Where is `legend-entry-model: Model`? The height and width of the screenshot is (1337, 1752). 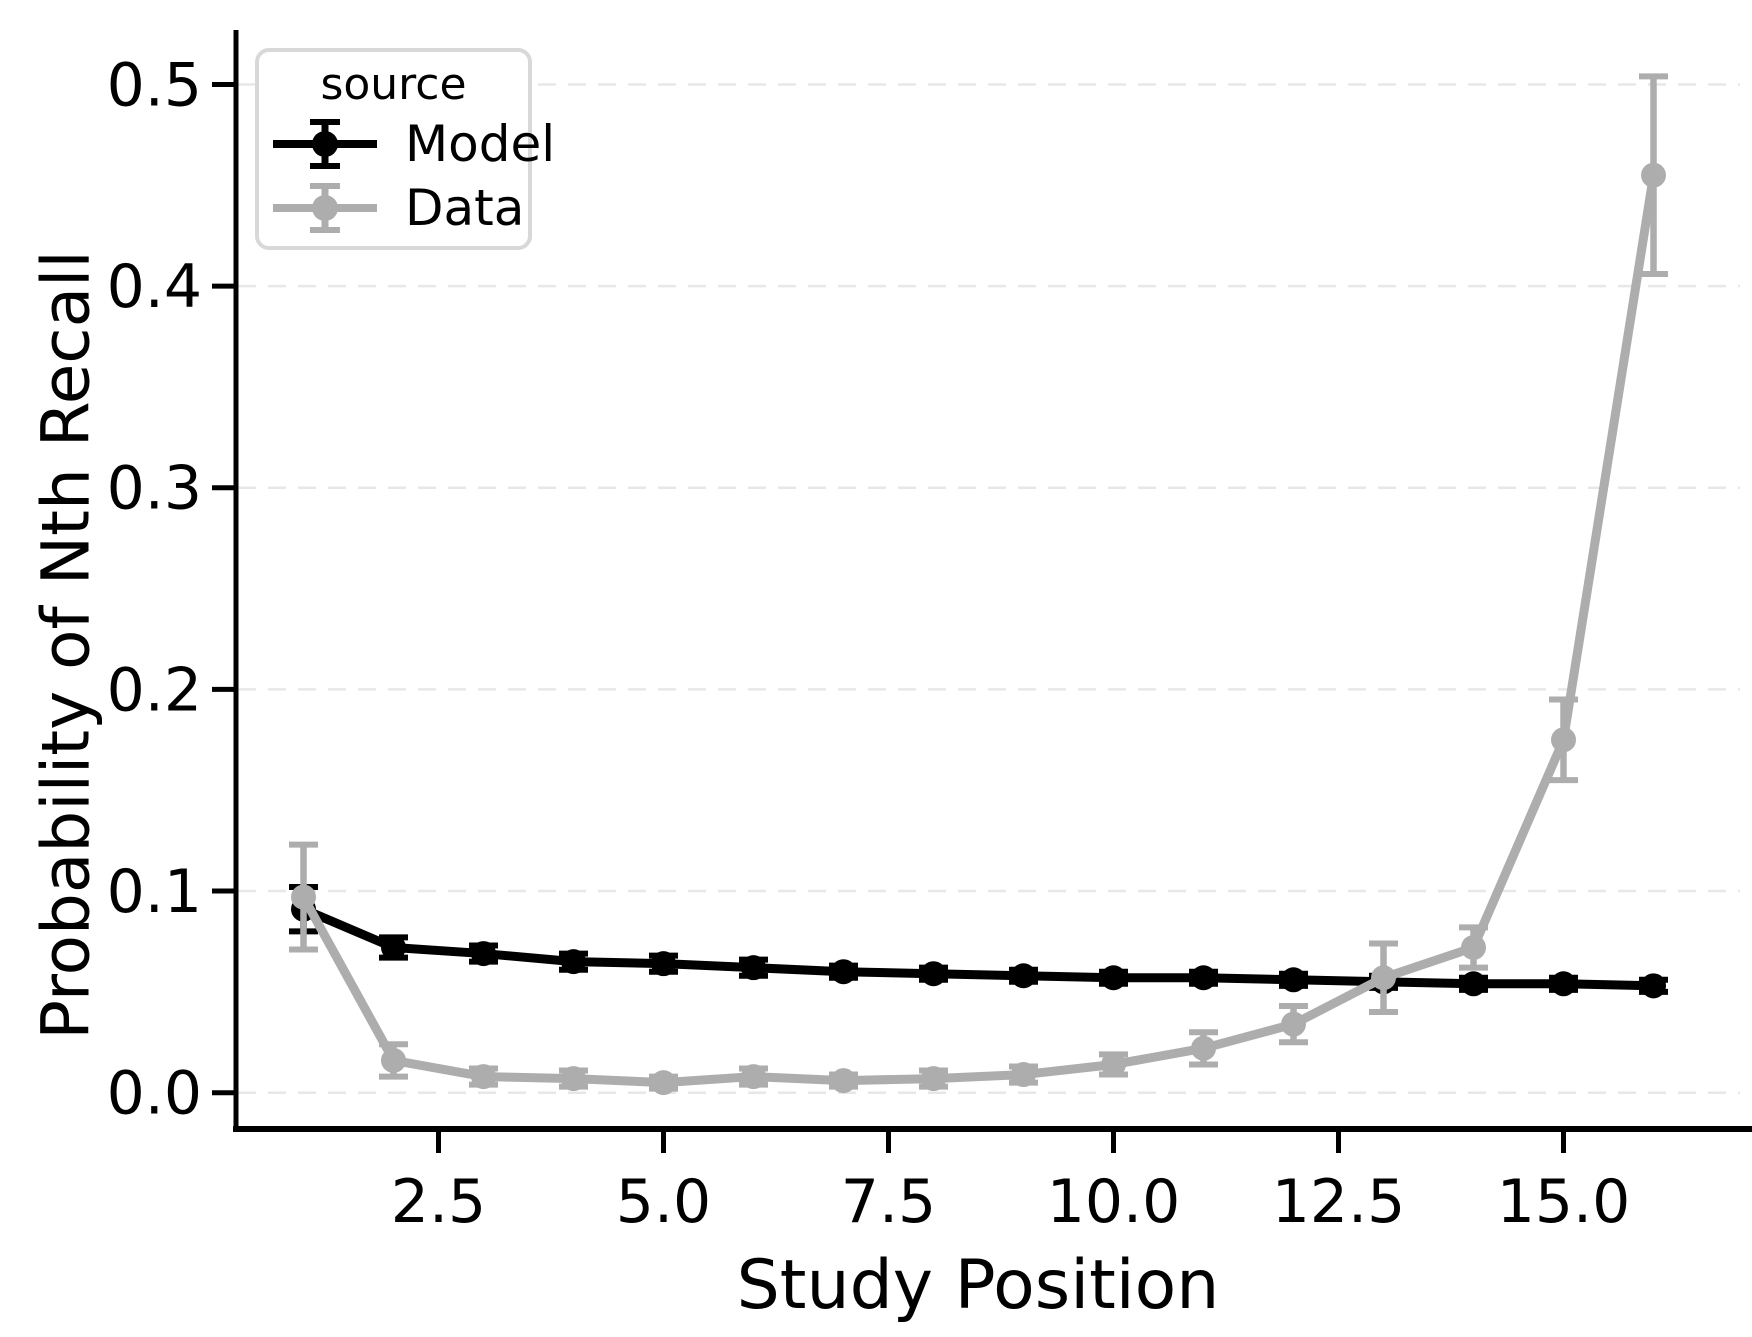
legend-entry-model: Model is located at coordinates (407, 144).